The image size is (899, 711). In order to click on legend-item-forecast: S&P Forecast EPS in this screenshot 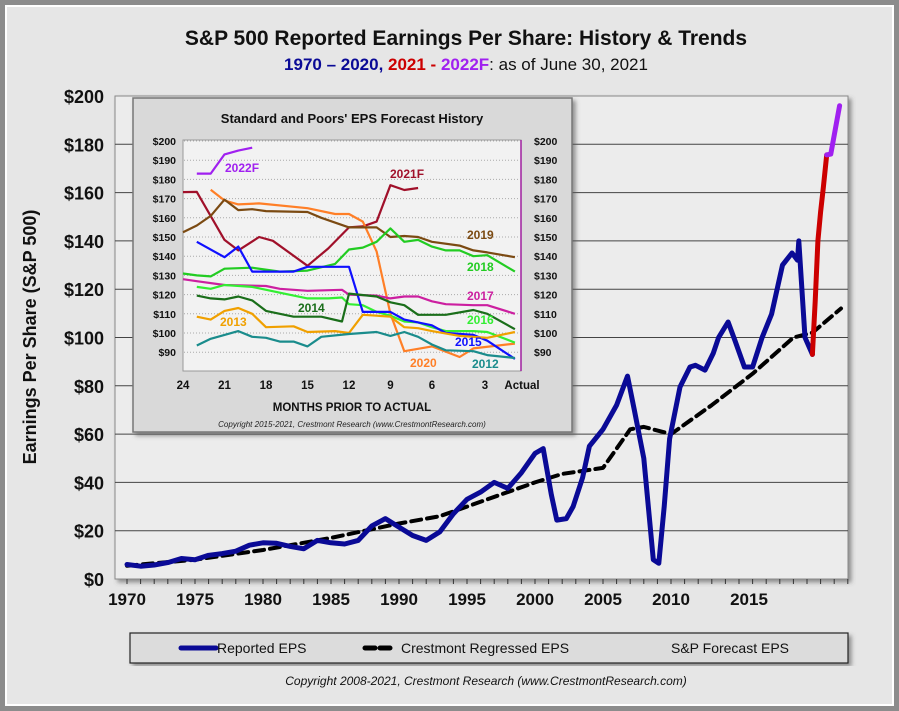, I will do `click(711, 648)`.